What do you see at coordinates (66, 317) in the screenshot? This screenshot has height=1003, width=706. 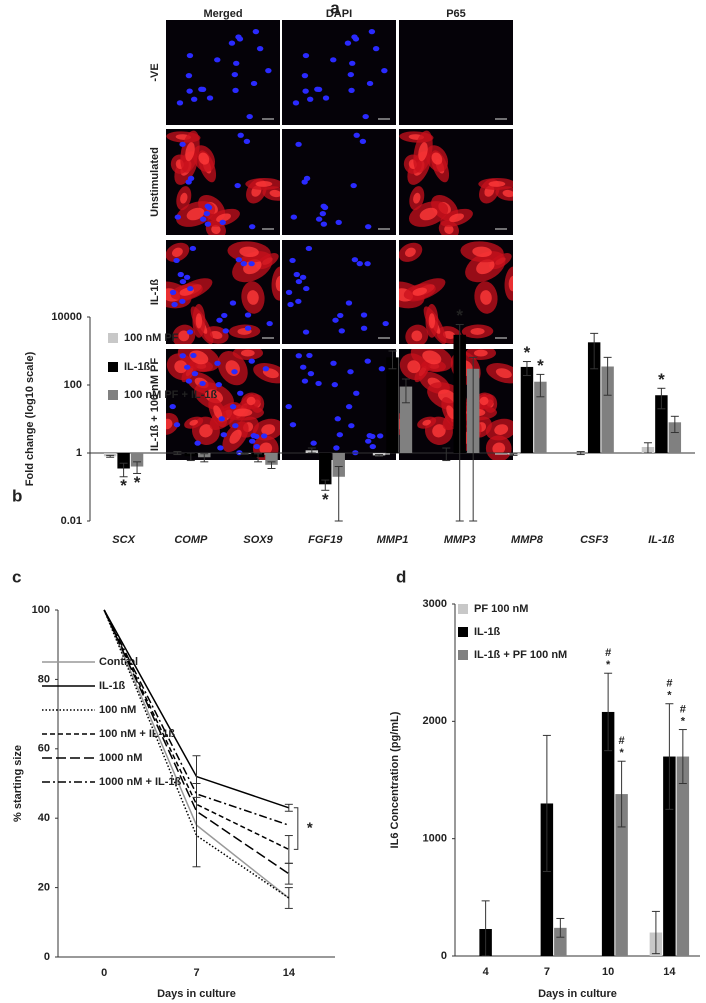 I see `y-tick-label: 10000` at bounding box center [66, 317].